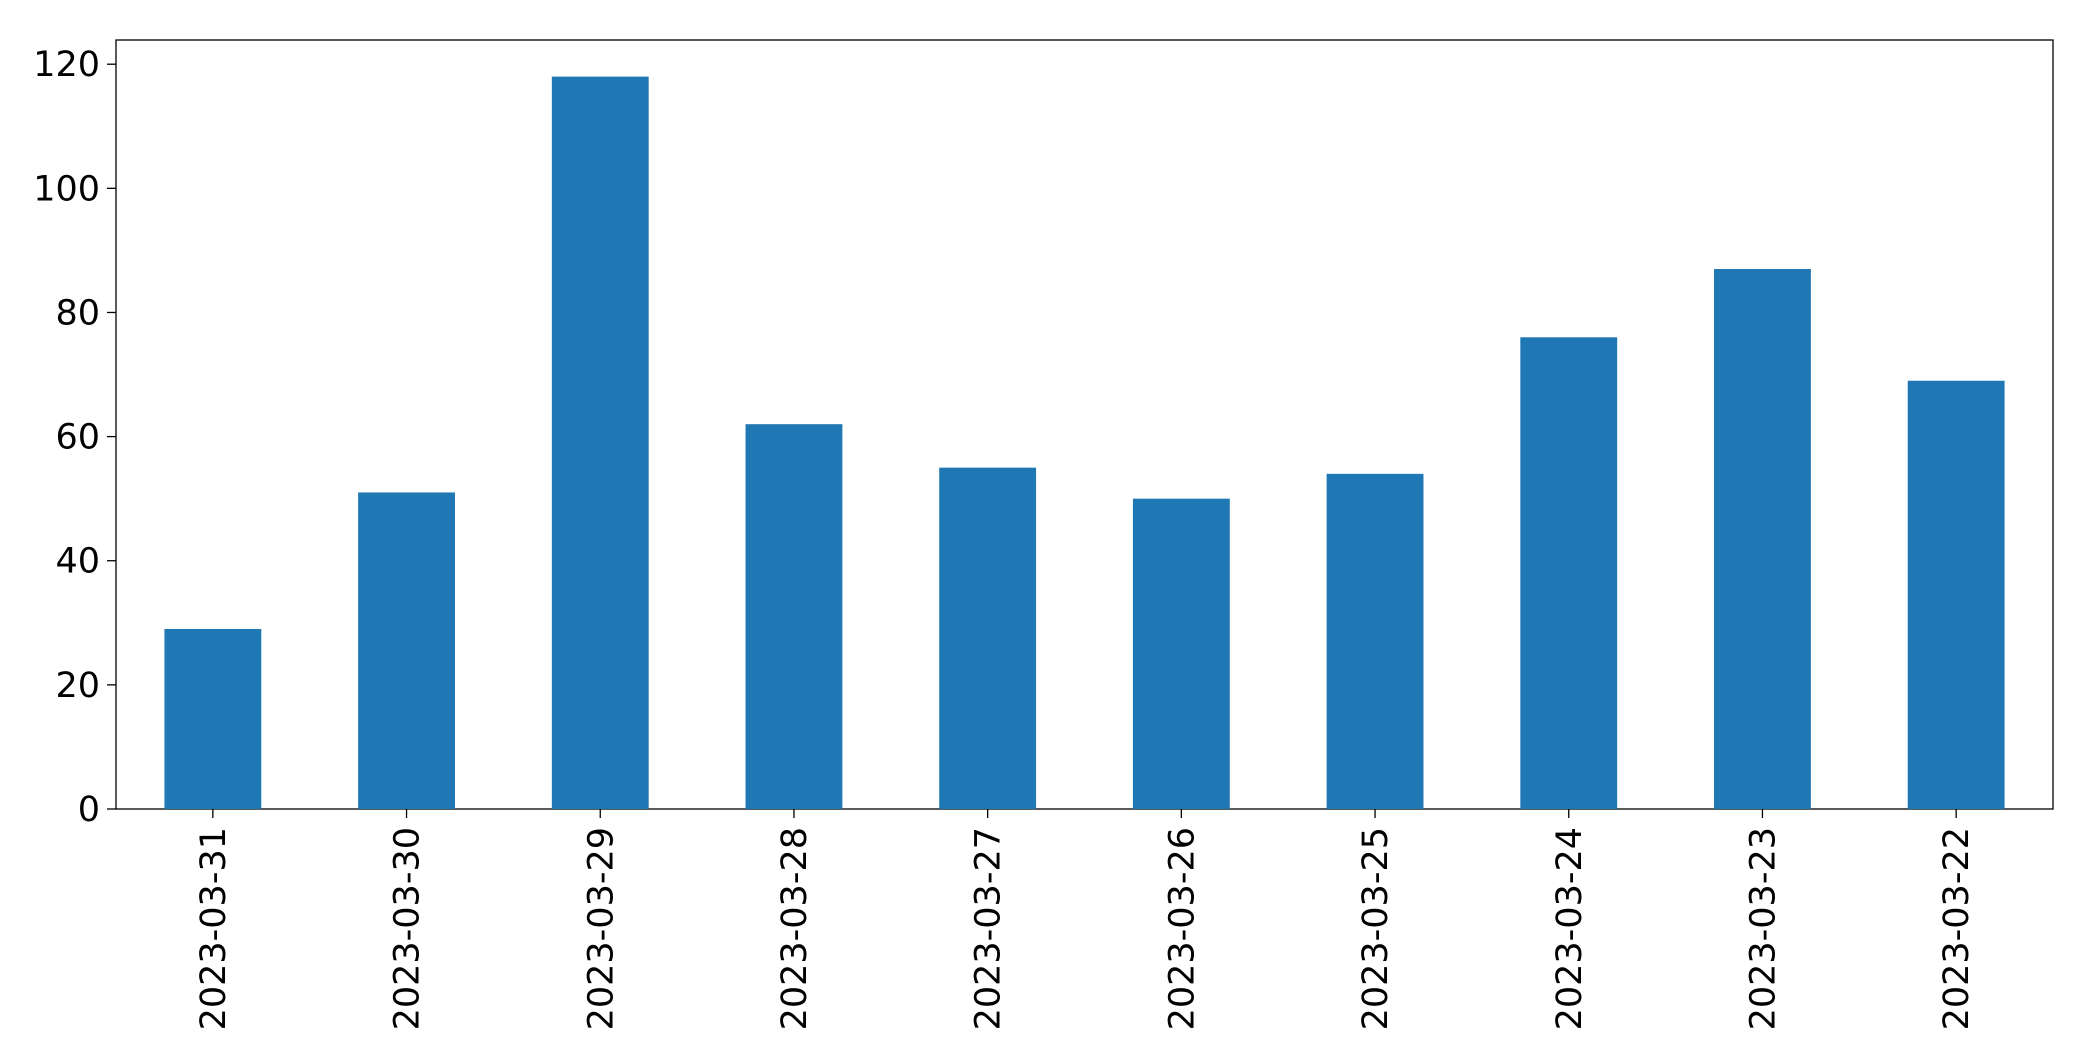 Image resolution: width=2093 pixels, height=1061 pixels. What do you see at coordinates (1957, 928) in the screenshot?
I see `x-tick-label: 2023-03-22` at bounding box center [1957, 928].